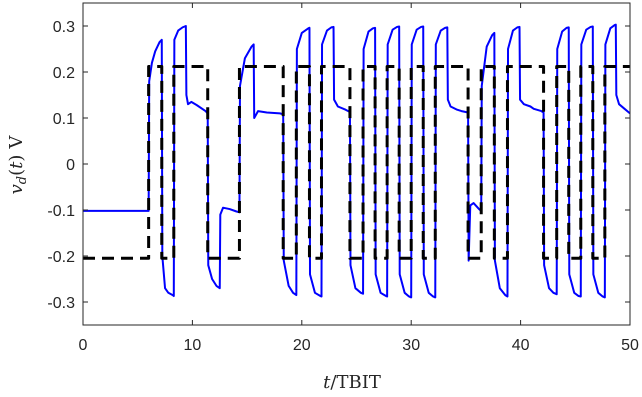  What do you see at coordinates (355, 382) in the screenshot?
I see `x-axis-label-rest: /TBIT` at bounding box center [355, 382].